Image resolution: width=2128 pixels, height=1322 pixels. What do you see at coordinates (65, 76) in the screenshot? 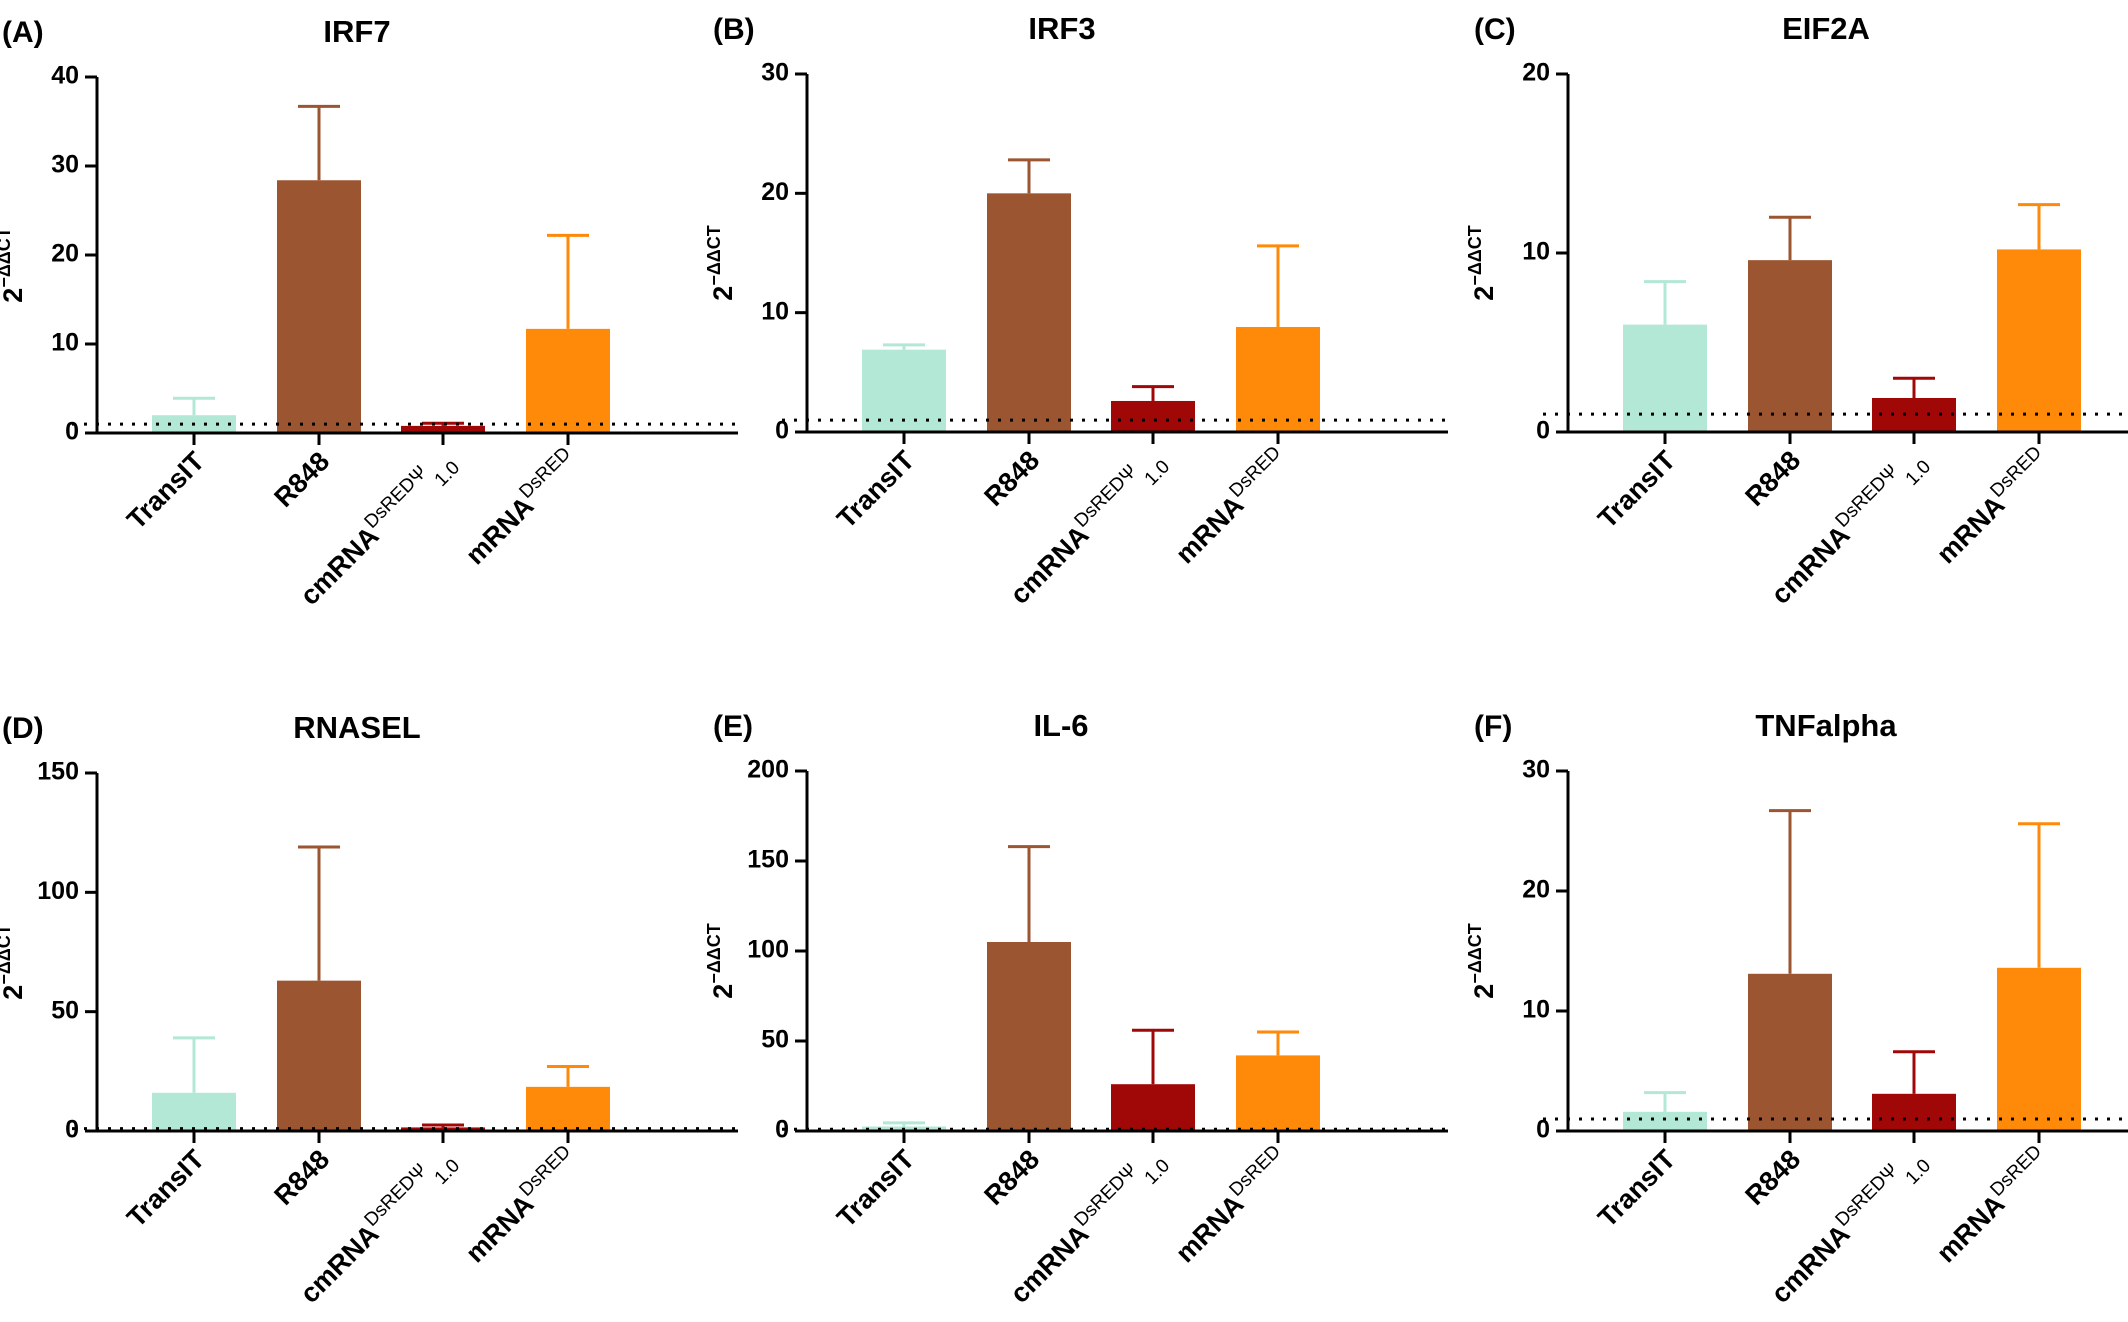
I see `y-tick-label: 40` at bounding box center [65, 76].